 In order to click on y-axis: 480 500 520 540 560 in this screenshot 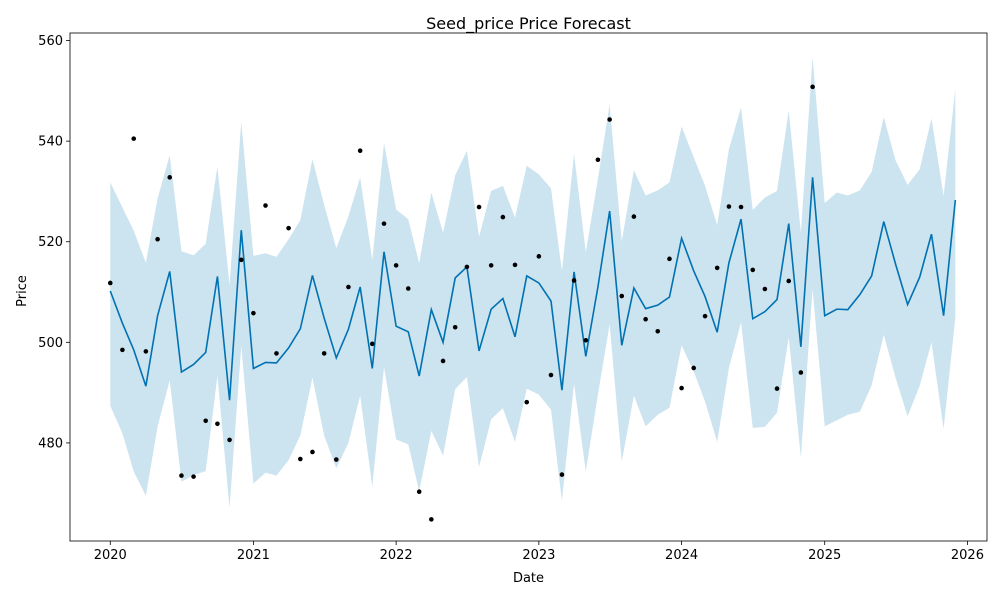, I will do `click(54, 242)`.